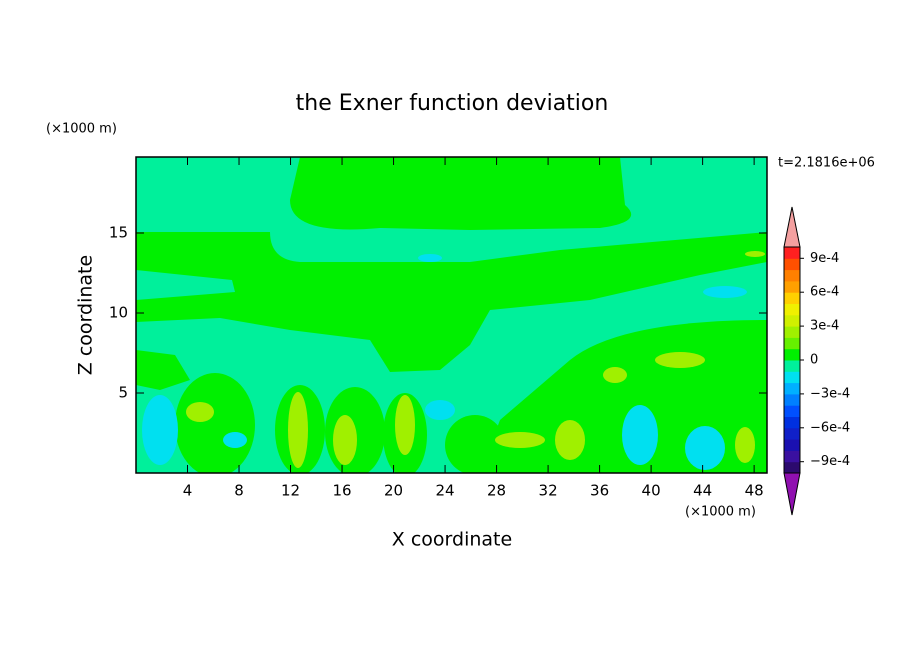 This screenshot has height=654, width=904. Describe the element at coordinates (651, 491) in the screenshot. I see `x-tick-label: 40` at that location.